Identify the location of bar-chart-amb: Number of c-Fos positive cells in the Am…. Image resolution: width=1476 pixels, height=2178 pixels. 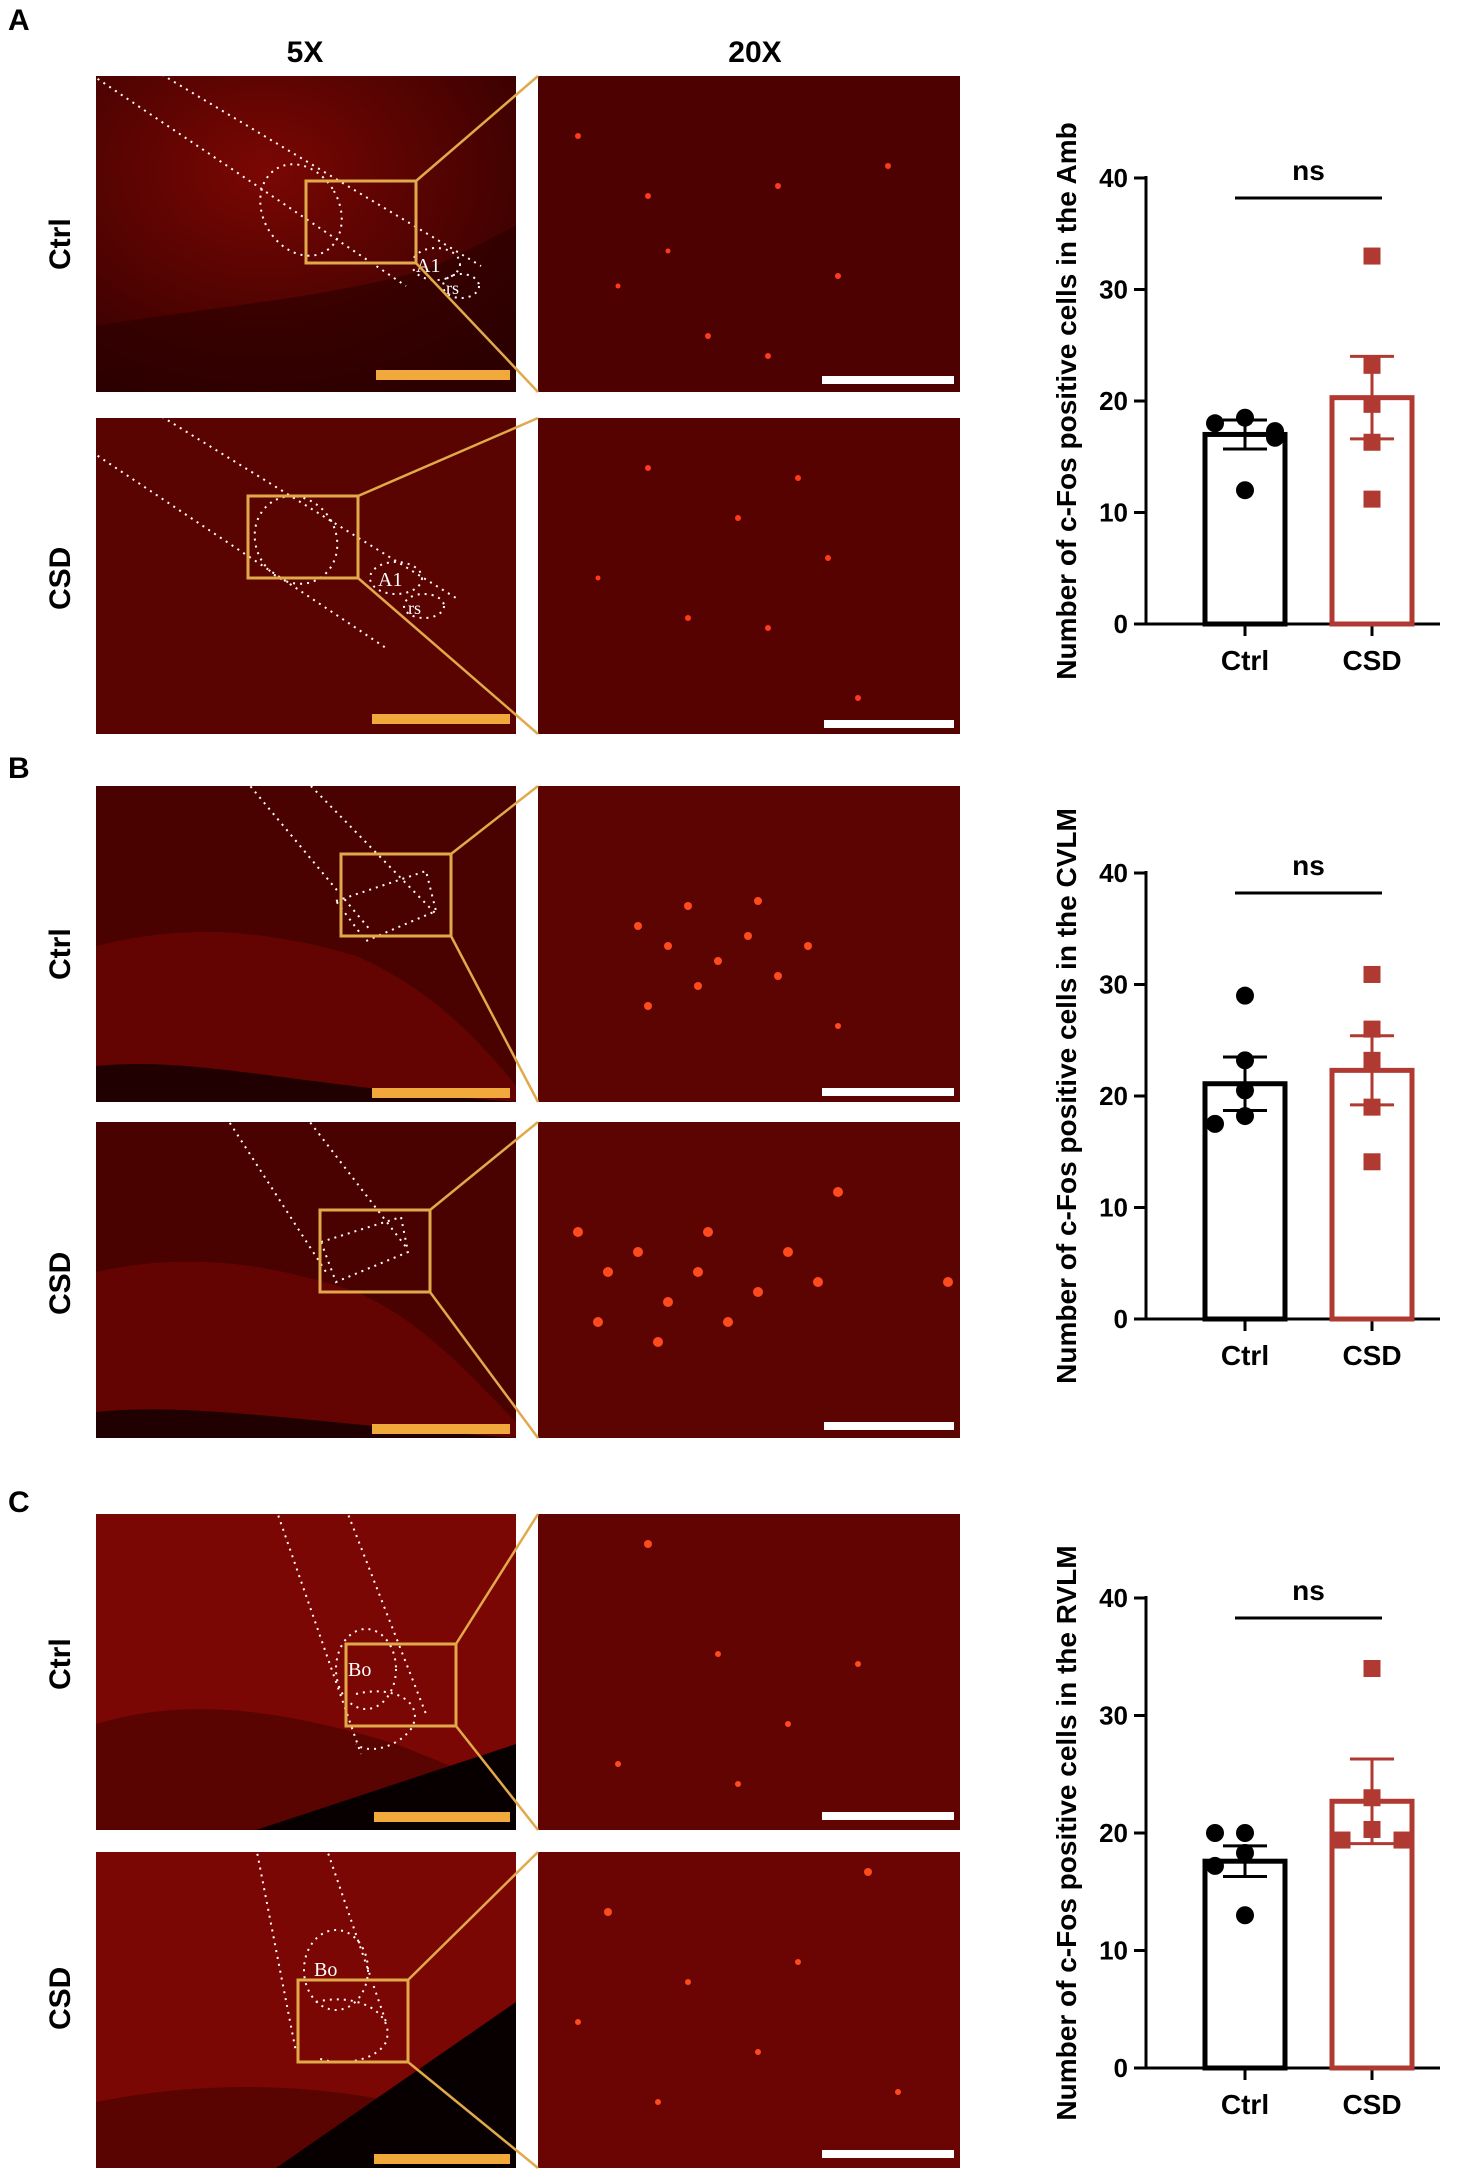
(1245, 401).